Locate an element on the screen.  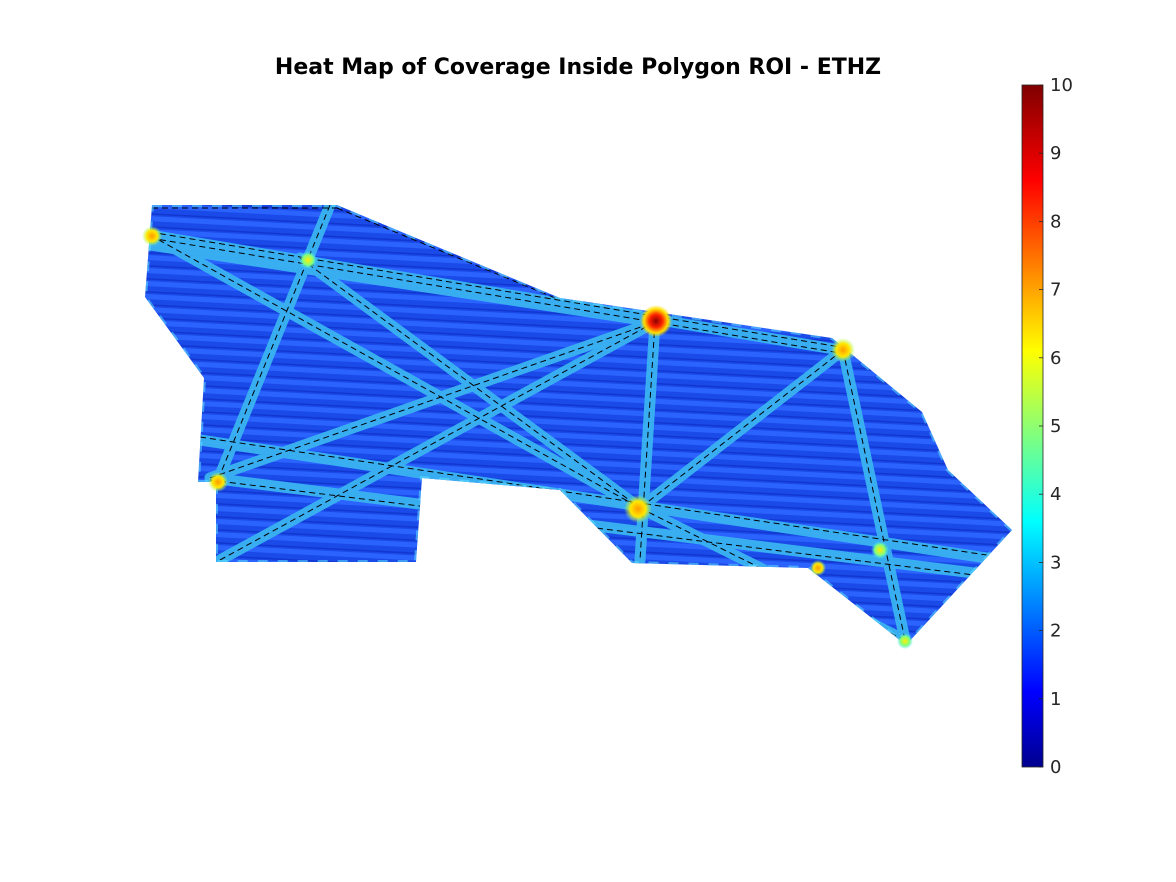
colorbar-tick-label: 2 is located at coordinates (1055, 631).